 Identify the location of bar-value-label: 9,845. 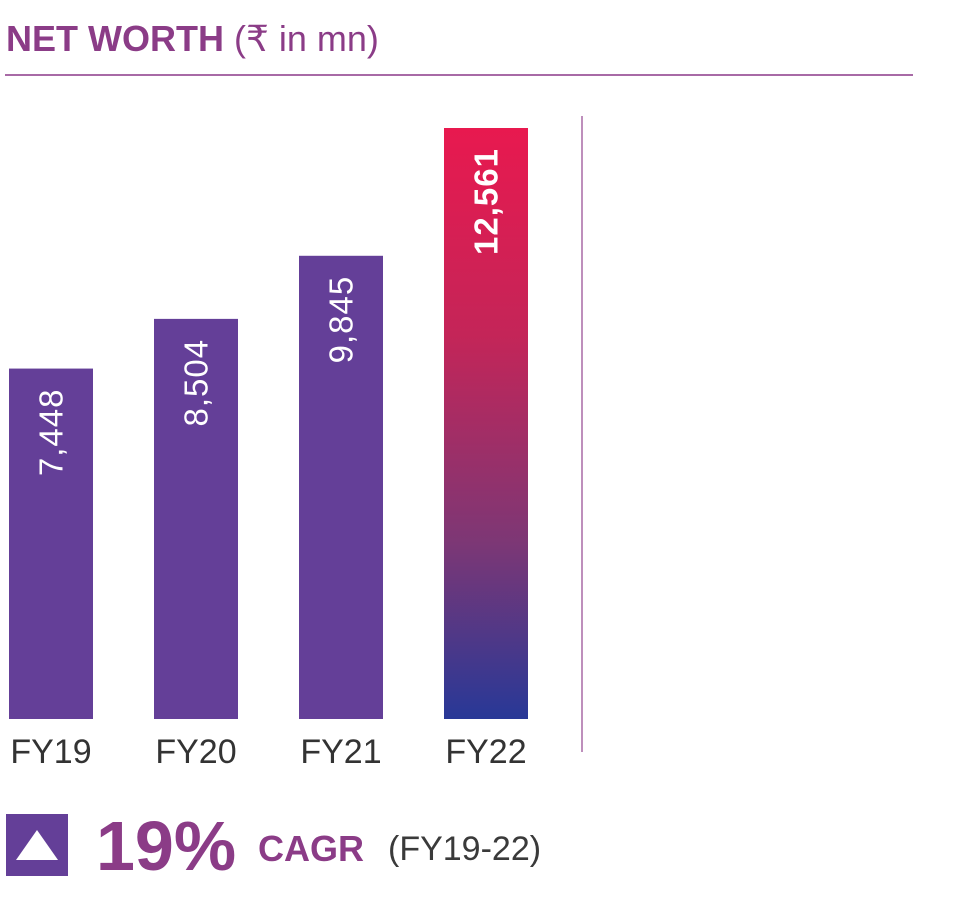
(341, 320).